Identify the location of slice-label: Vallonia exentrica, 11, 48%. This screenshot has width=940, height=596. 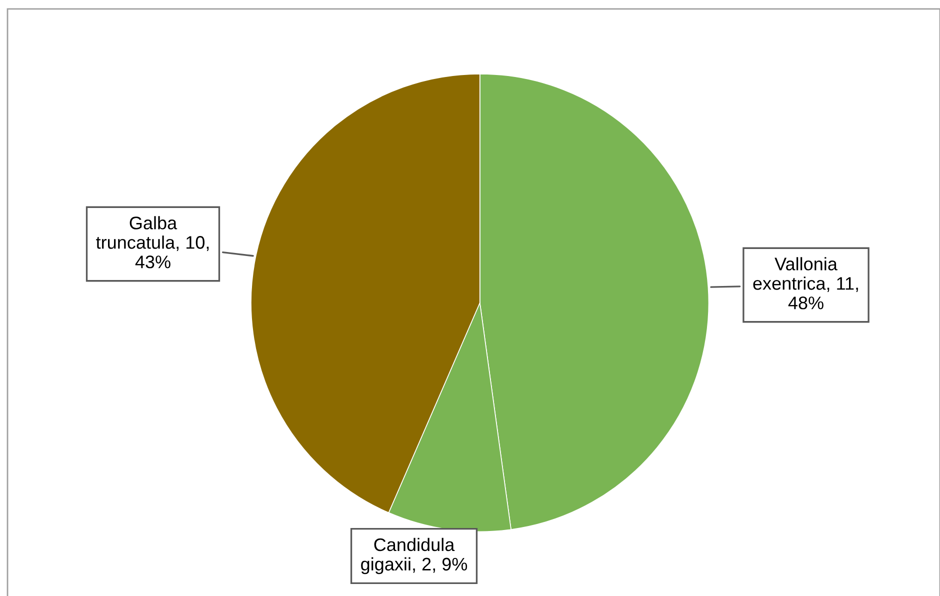
(805, 283).